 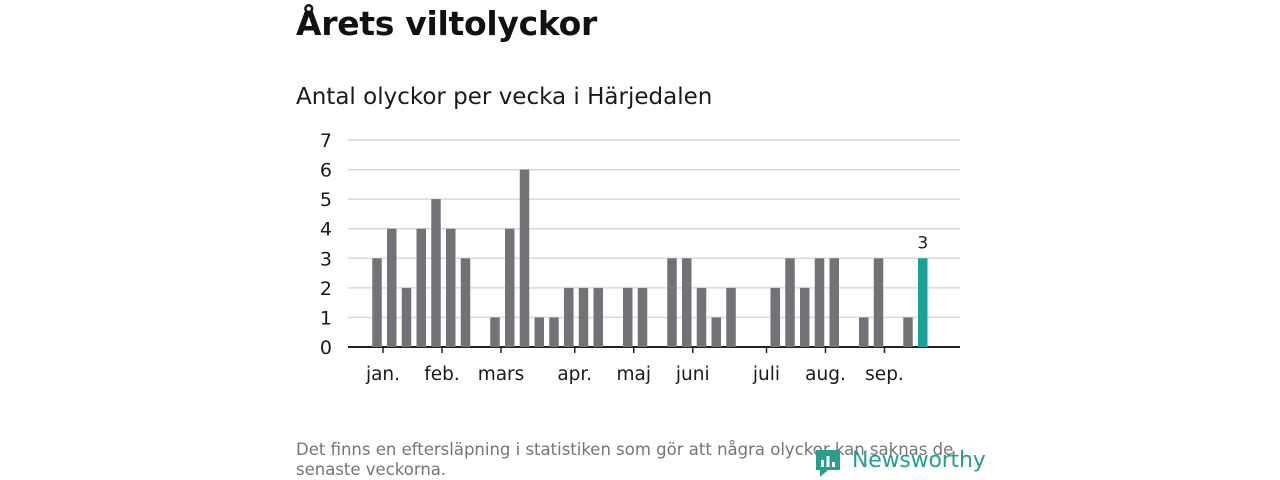 I want to click on y-tick-label: 5, so click(x=326, y=200).